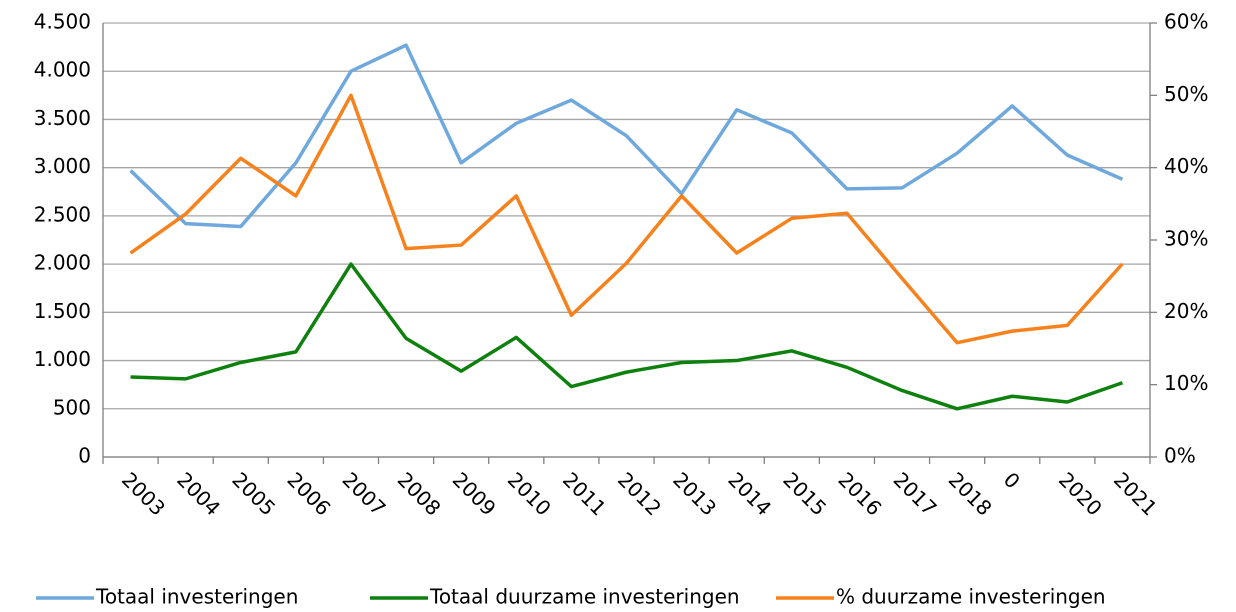  Describe the element at coordinates (143, 493) in the screenshot. I see `x-tick-label: 2003` at that location.